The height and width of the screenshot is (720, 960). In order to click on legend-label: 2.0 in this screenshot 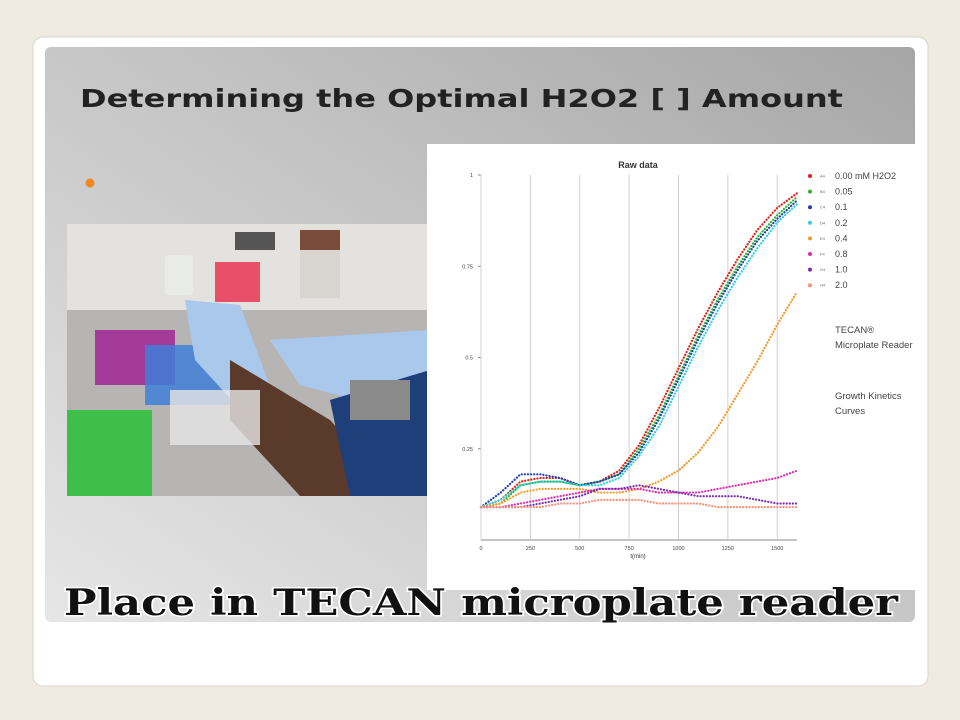, I will do `click(841, 285)`.